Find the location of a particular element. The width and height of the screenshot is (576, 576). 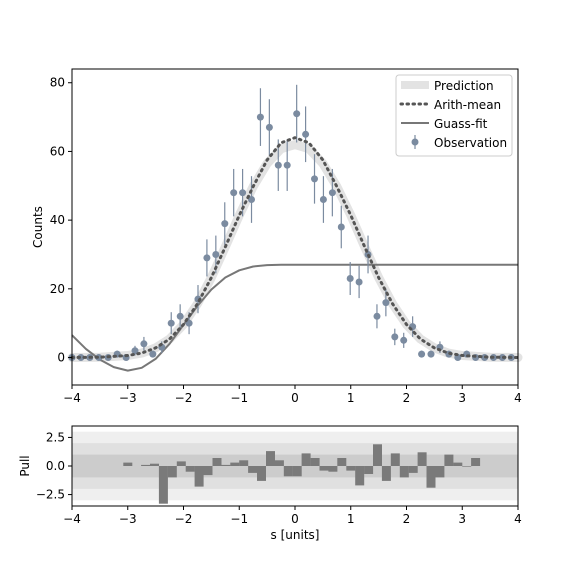

legend-gauss-fit-label: Guass-fit is located at coordinates (461, 124).